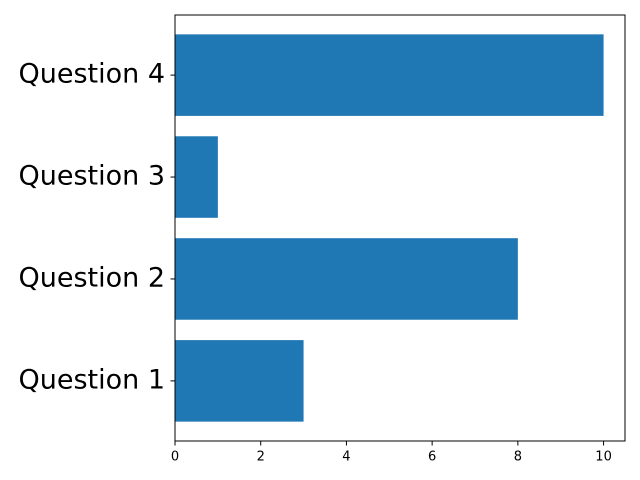 This screenshot has height=480, width=640. I want to click on x-tick-label: 8, so click(518, 457).